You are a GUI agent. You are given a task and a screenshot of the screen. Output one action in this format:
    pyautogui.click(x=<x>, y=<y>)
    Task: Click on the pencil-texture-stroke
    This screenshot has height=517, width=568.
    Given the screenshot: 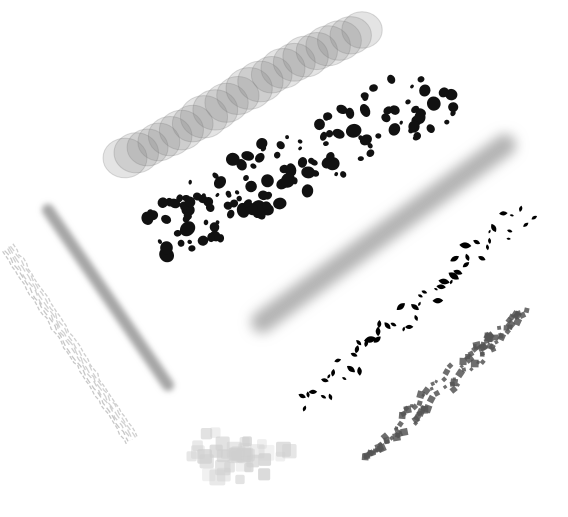 What is the action you would take?
    pyautogui.click(x=70, y=344)
    